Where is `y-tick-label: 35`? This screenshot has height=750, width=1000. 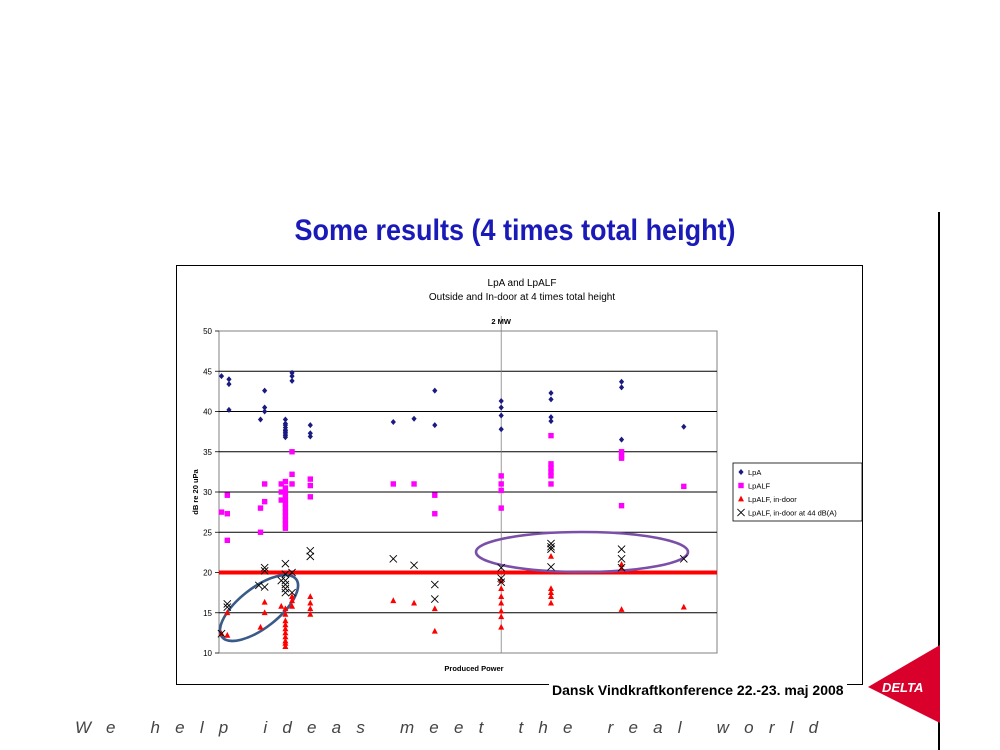 y-tick-label: 35 is located at coordinates (207, 452).